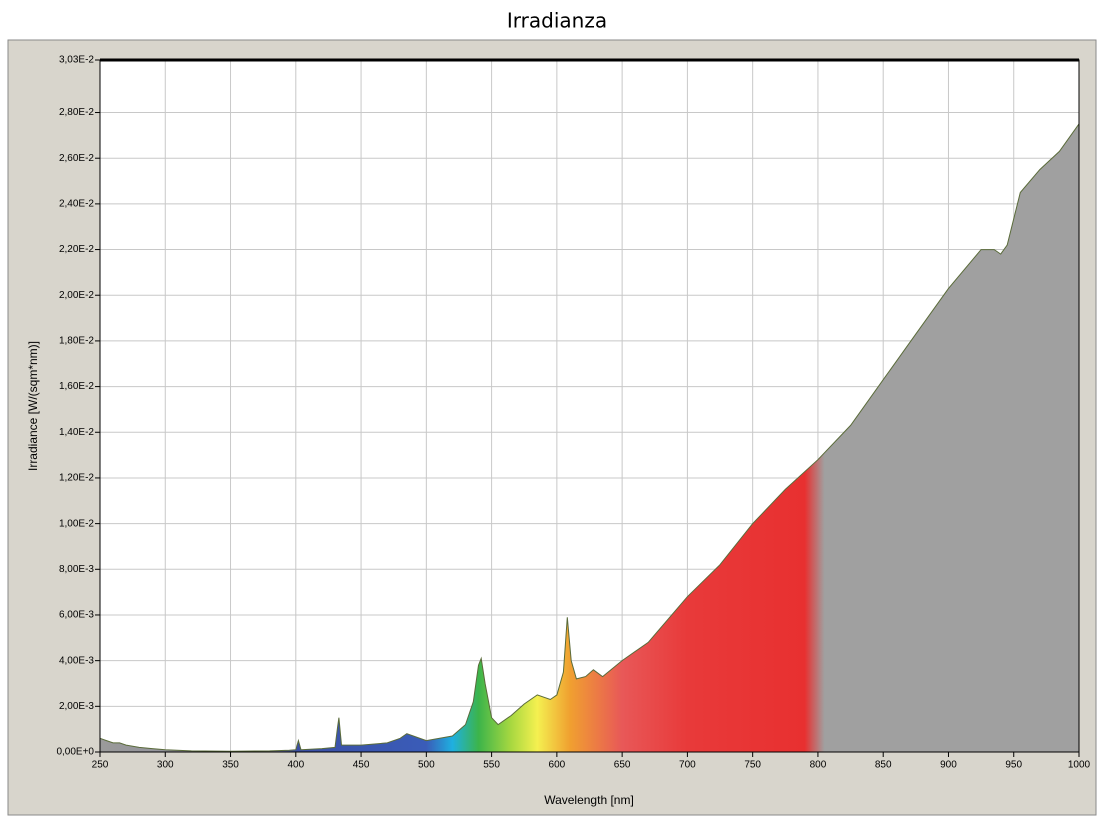 The width and height of the screenshot is (1097, 816). I want to click on y-tick-label: 1,20E-2, so click(76, 478).